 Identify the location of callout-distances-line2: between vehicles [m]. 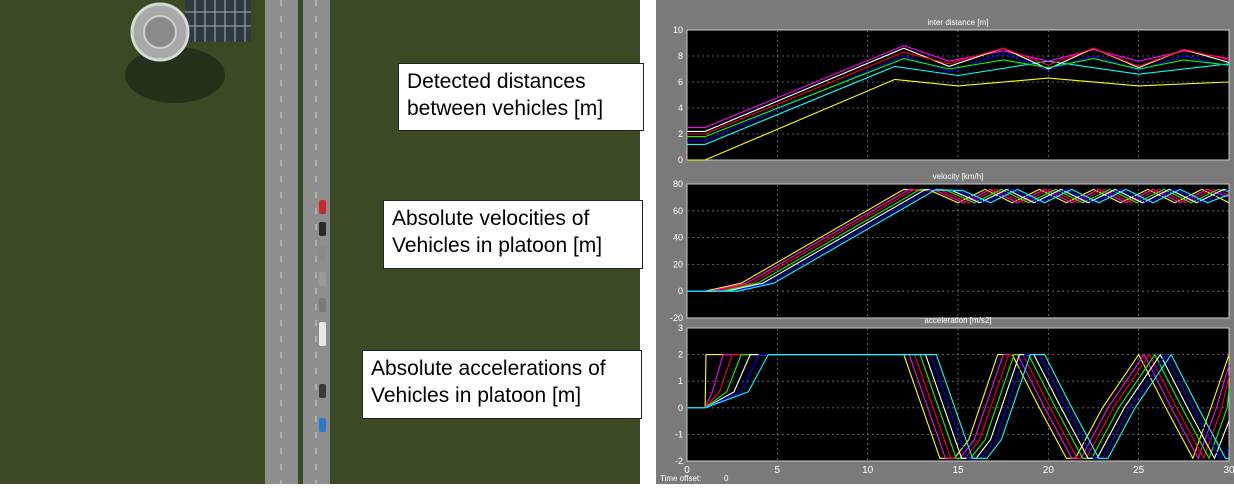
(505, 108).